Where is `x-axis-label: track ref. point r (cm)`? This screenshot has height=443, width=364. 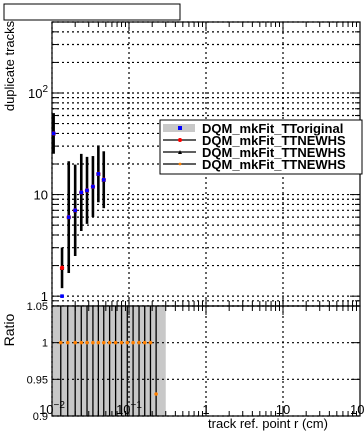
x-axis-label: track ref. point r (cm) is located at coordinates (268, 423).